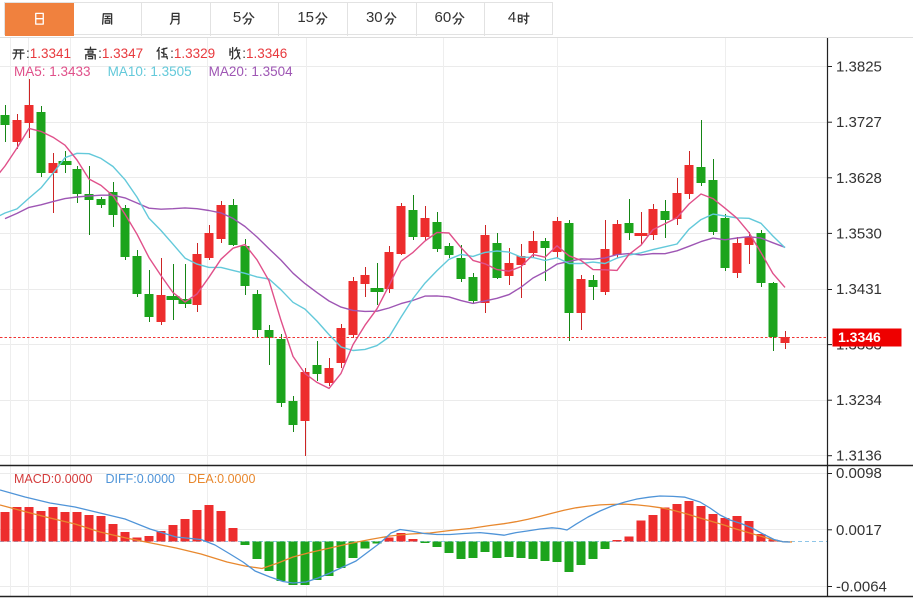 This screenshot has width=913, height=599. What do you see at coordinates (859, 400) in the screenshot?
I see `svg-text: 1.3234` at bounding box center [859, 400].